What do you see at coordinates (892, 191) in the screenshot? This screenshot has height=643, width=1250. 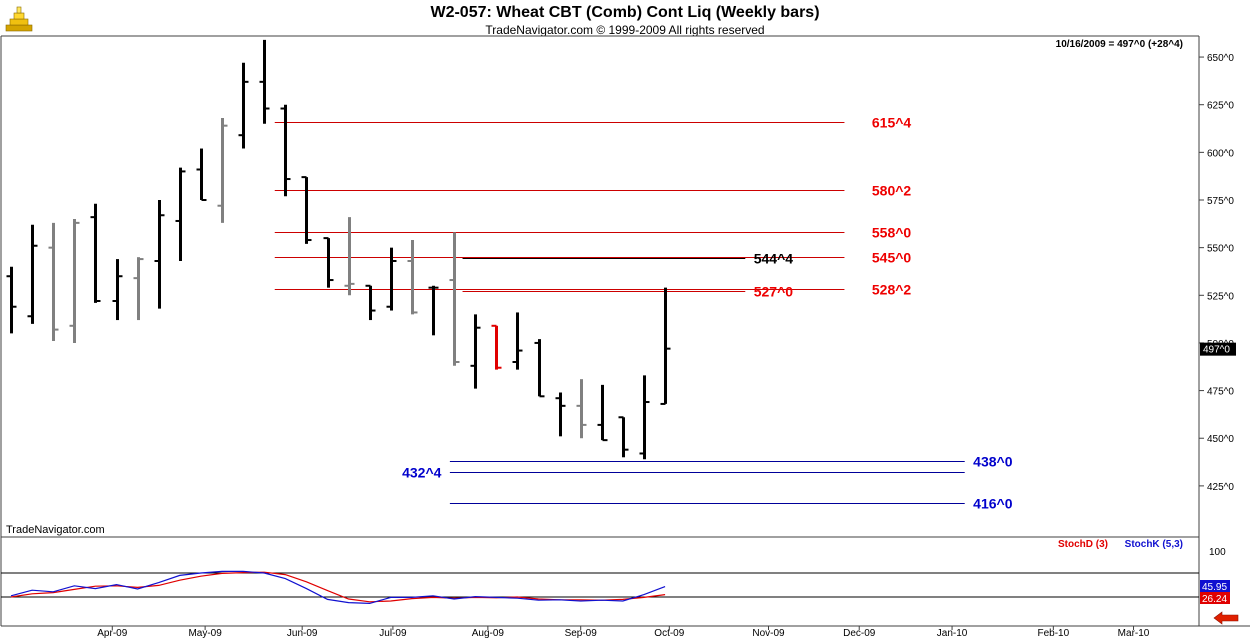 I see `level-580-label: 580^2` at bounding box center [892, 191].